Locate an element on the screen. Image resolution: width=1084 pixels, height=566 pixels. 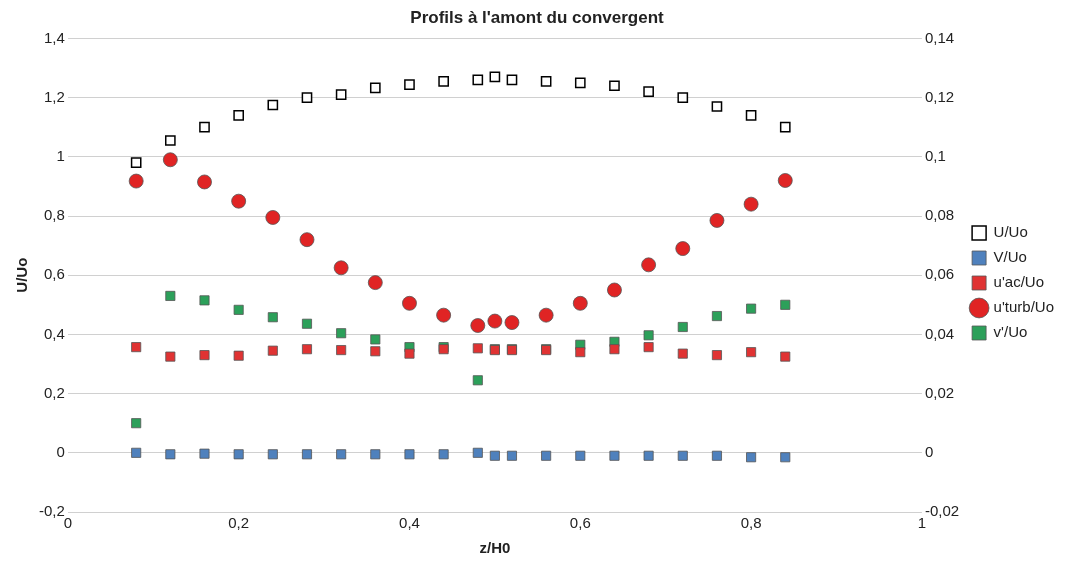
y-axis-title: U/Uo is located at coordinates (22, 275).